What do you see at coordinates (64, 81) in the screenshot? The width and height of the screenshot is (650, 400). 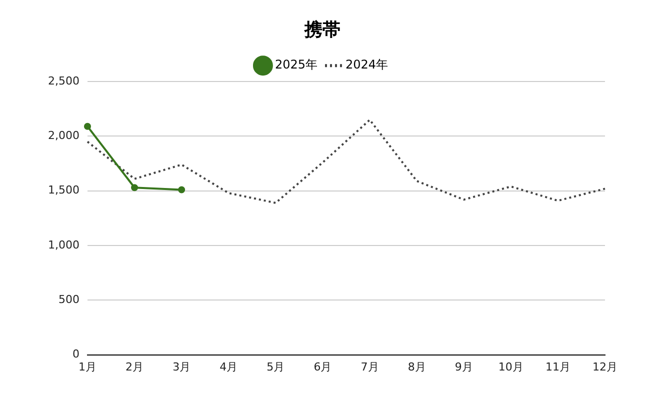 I see `y-tick-label: 2,500` at bounding box center [64, 81].